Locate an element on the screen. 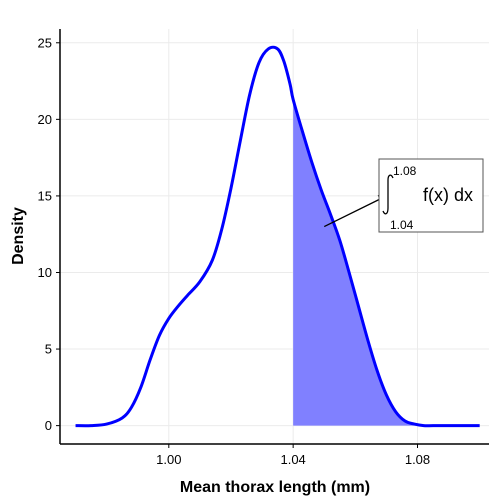 This screenshot has width=504, height=504. integral-annotation: 1.08 1.04 f(x) dx is located at coordinates (403, 195).